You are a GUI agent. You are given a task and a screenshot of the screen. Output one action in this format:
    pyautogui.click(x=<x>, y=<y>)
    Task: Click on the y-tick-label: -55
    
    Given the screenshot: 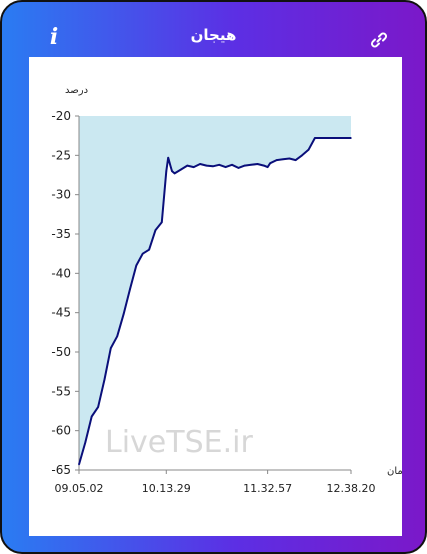 What is the action you would take?
    pyautogui.click(x=61, y=391)
    